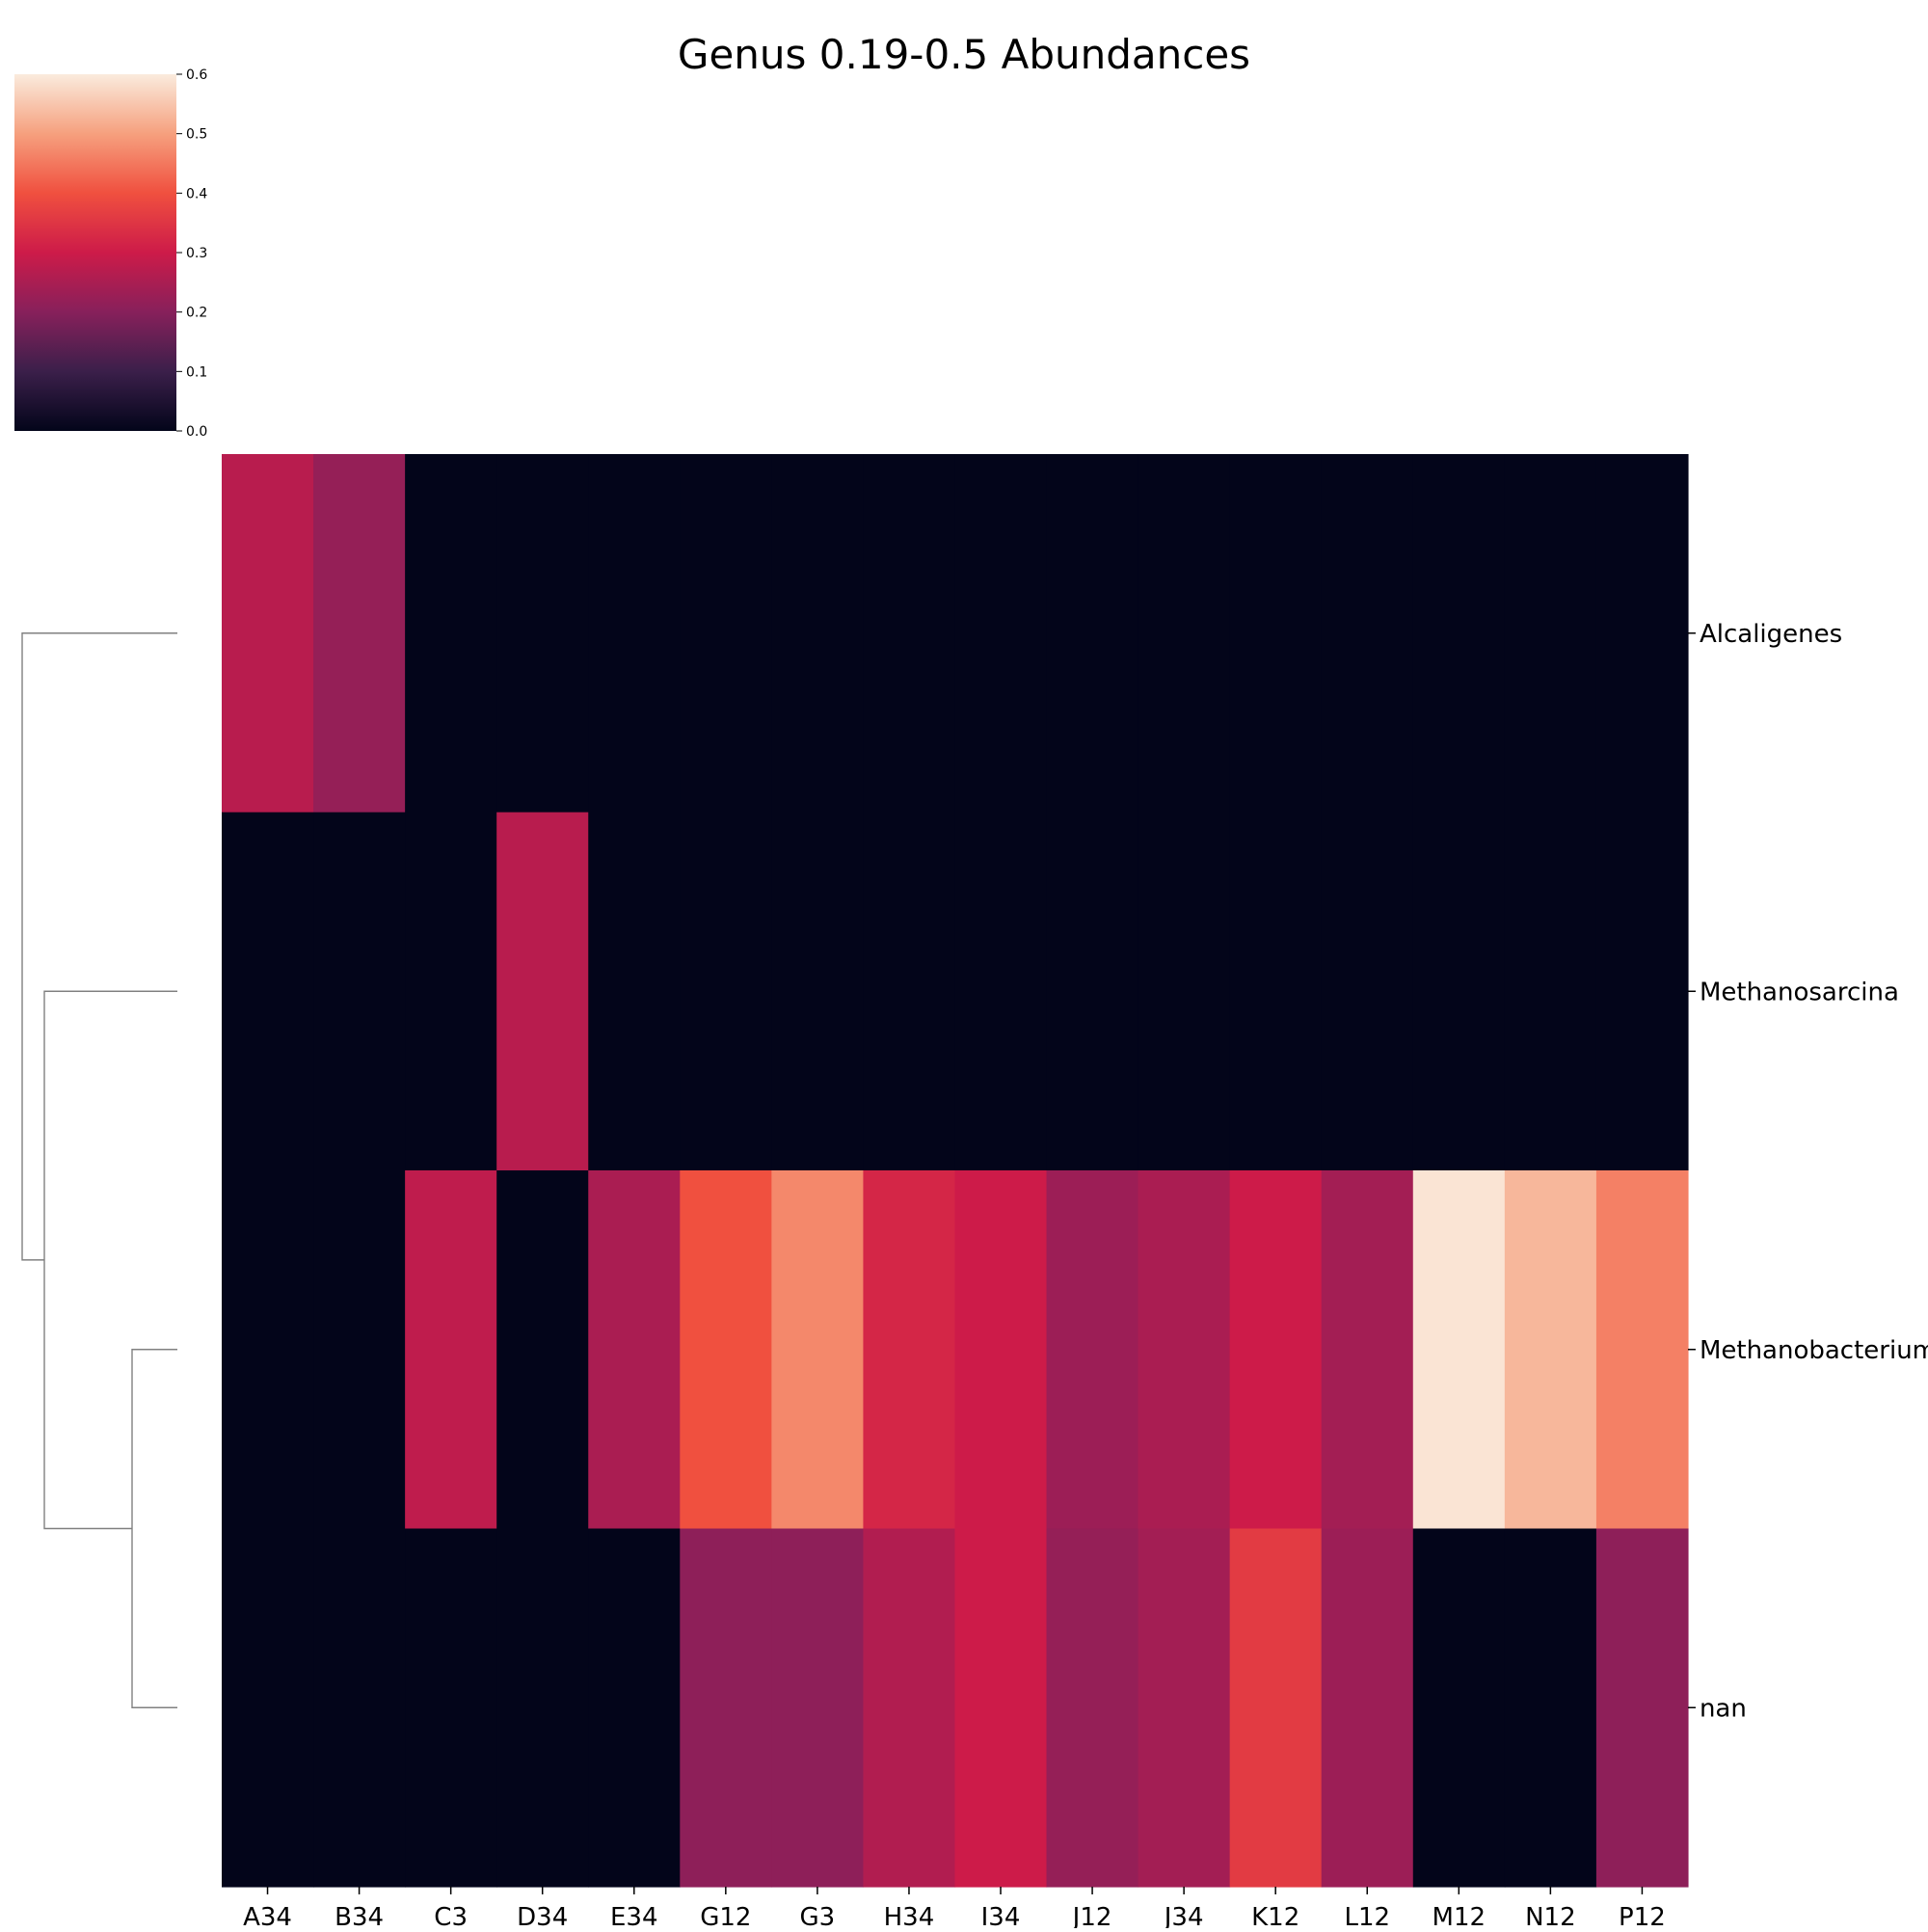  Describe the element at coordinates (909, 1916) in the screenshot. I see `x-tick-label-H34: H34` at that location.